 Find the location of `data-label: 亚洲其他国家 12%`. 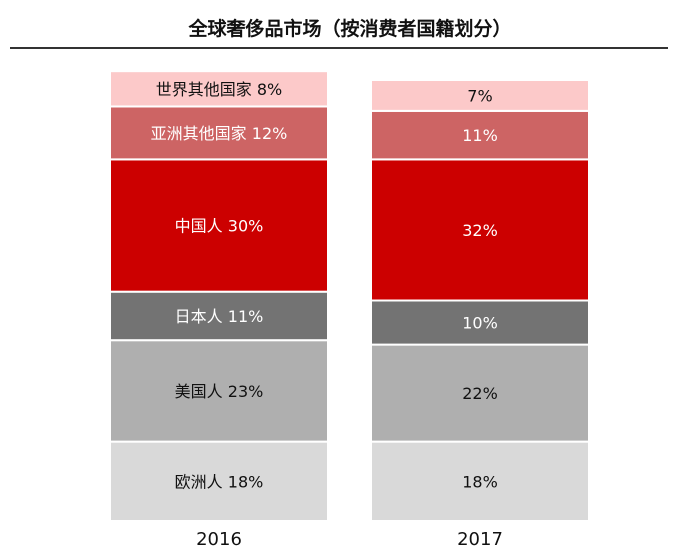

data-label: 亚洲其他国家 12% is located at coordinates (219, 133).